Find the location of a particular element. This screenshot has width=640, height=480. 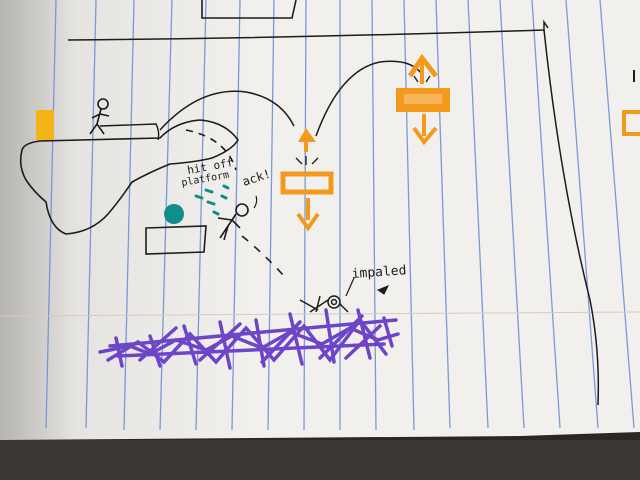

lower-small-platform is located at coordinates (176, 240).